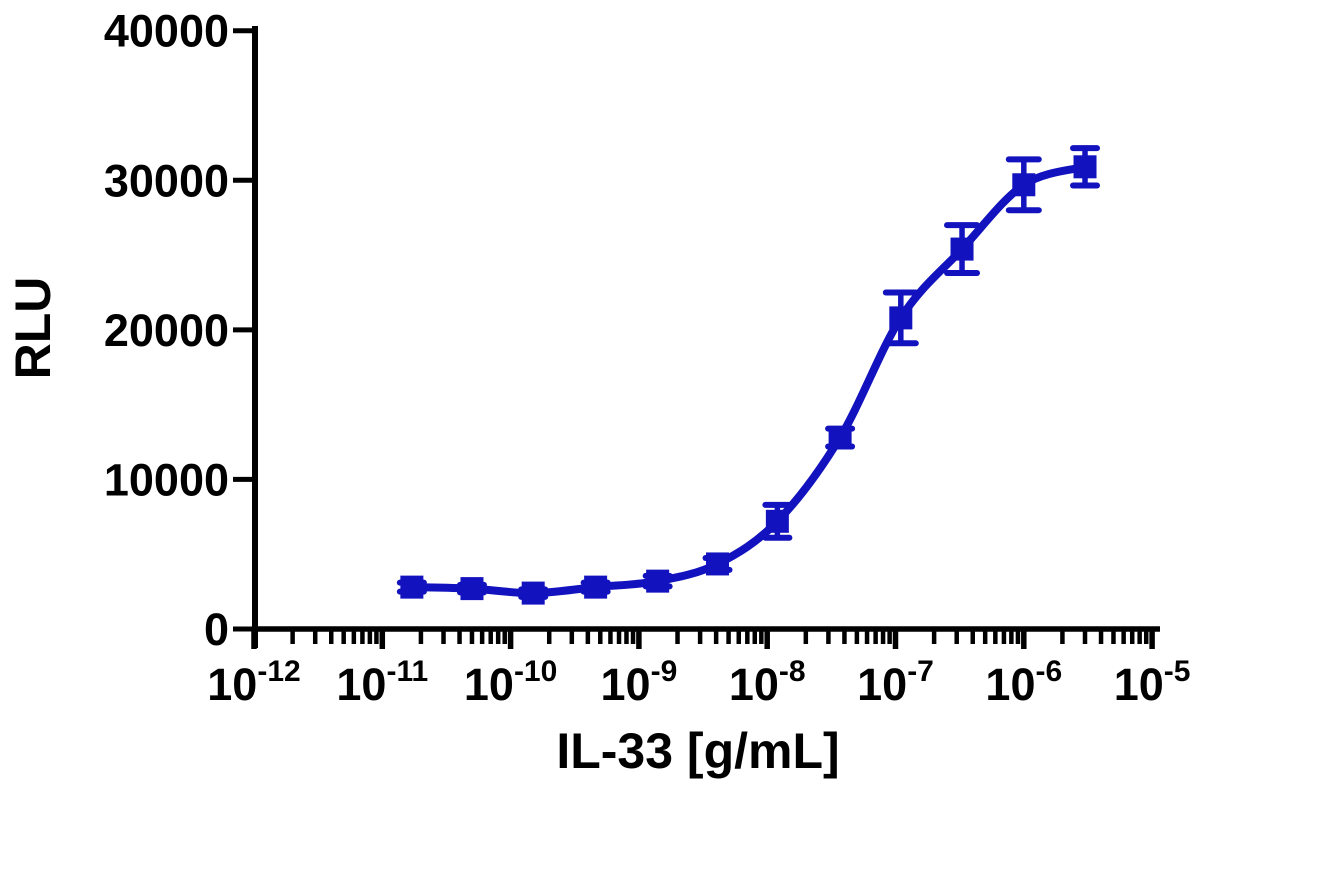 Image resolution: width=1329 pixels, height=870 pixels. Describe the element at coordinates (382, 682) in the screenshot. I see `x-tick-label: 10⁻¹¹` at that location.